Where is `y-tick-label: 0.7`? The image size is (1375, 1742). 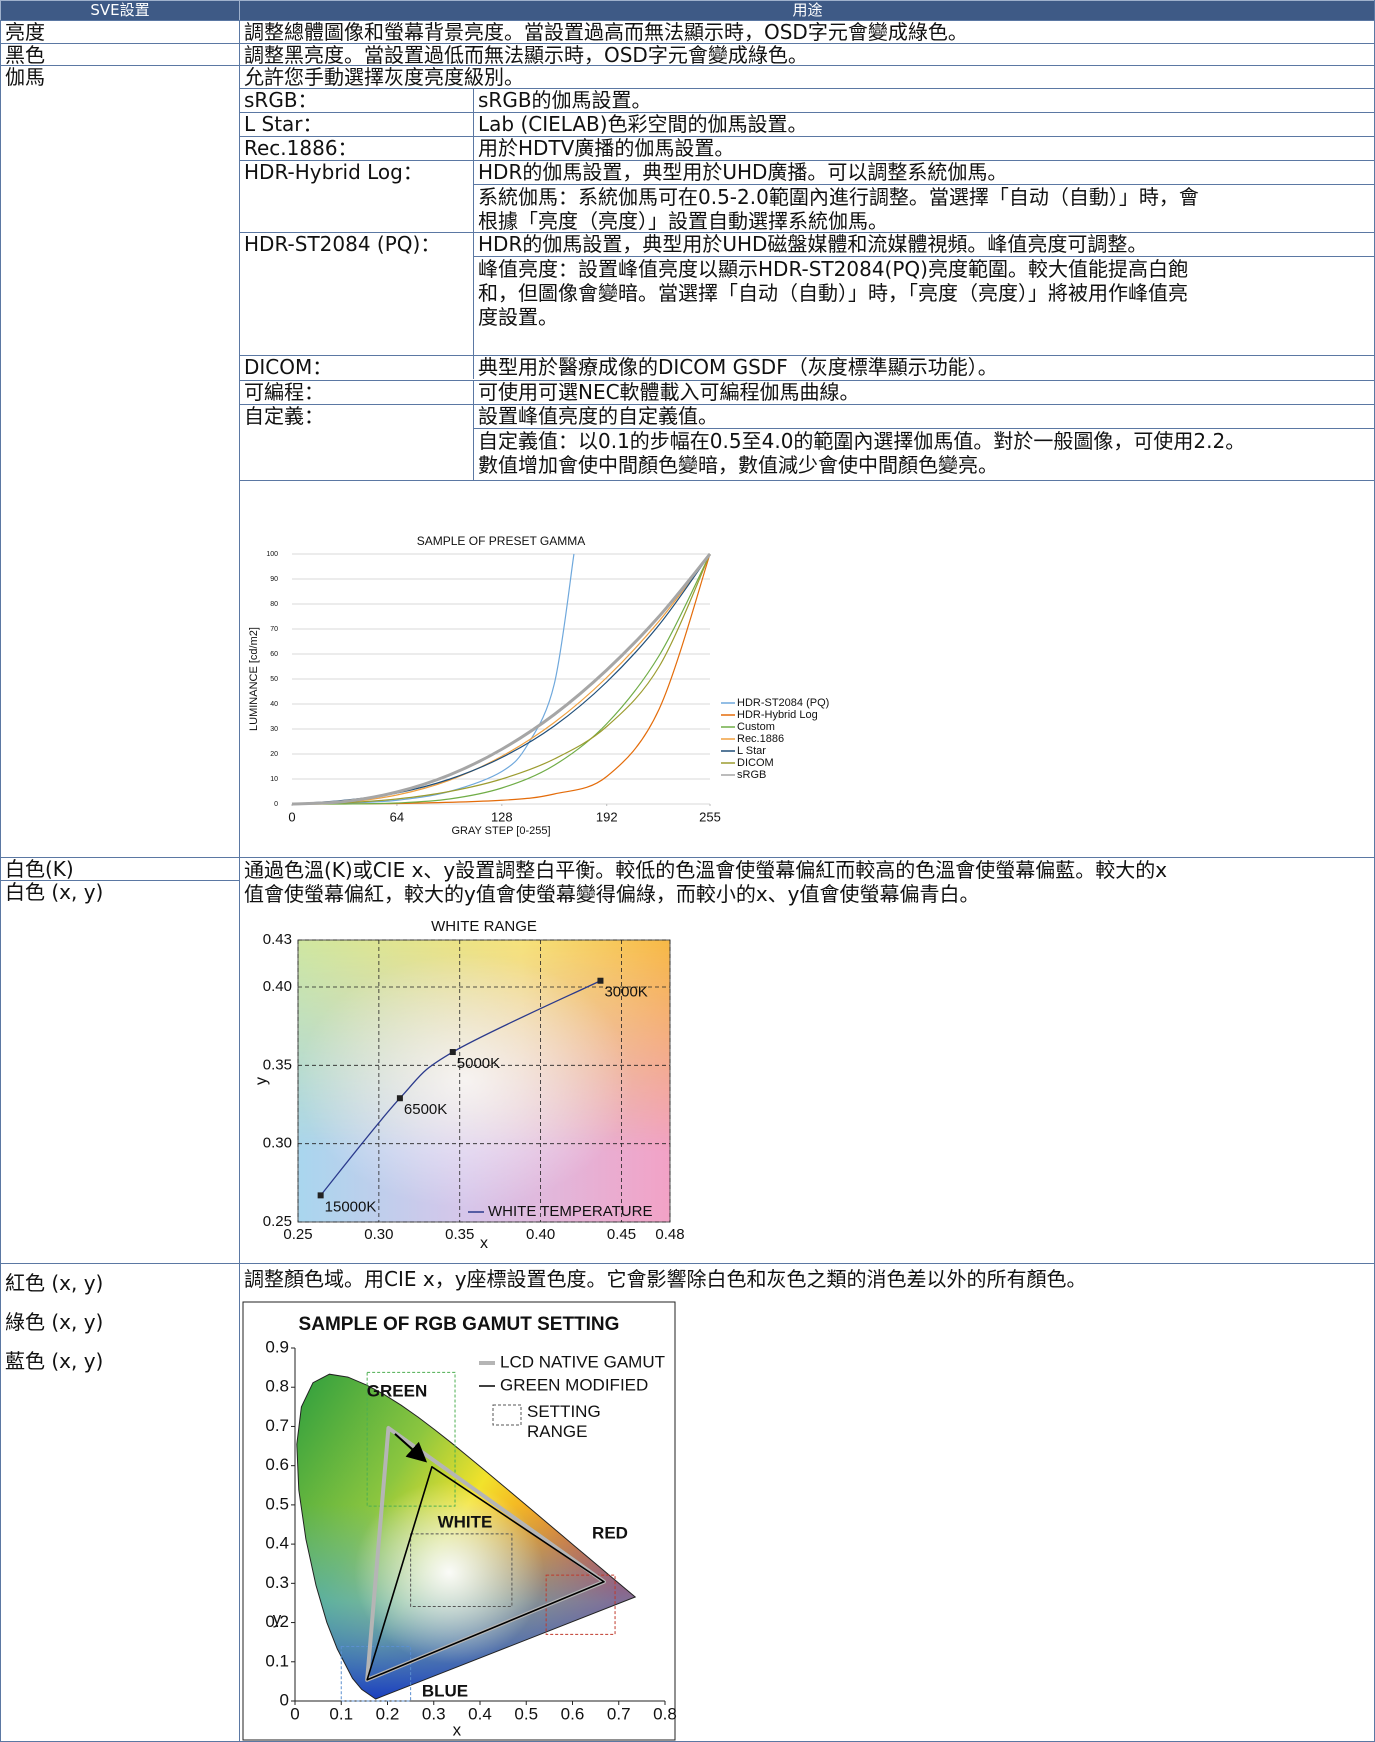 y-tick-label: 0.7 is located at coordinates (277, 1425).